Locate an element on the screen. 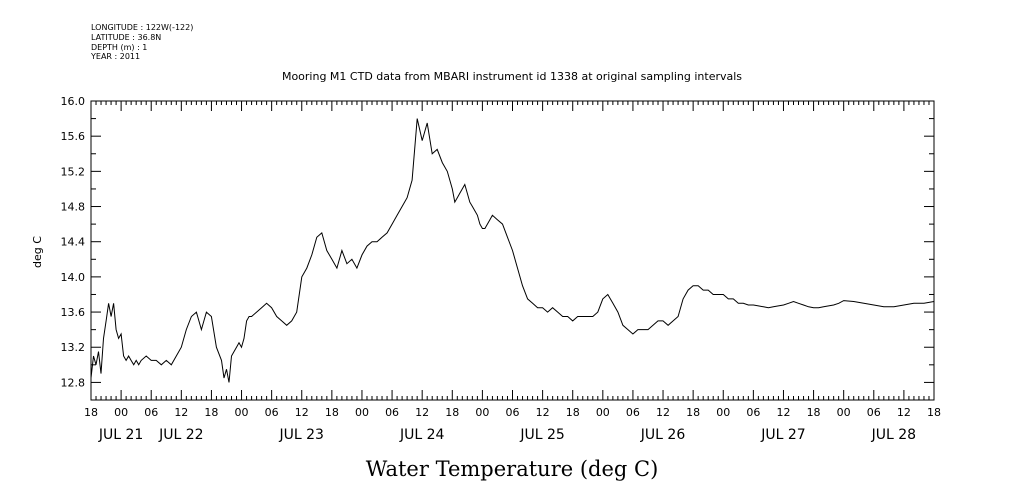 Image resolution: width=1009 pixels, height=504 pixels. day-label: JUL 26 is located at coordinates (663, 435).